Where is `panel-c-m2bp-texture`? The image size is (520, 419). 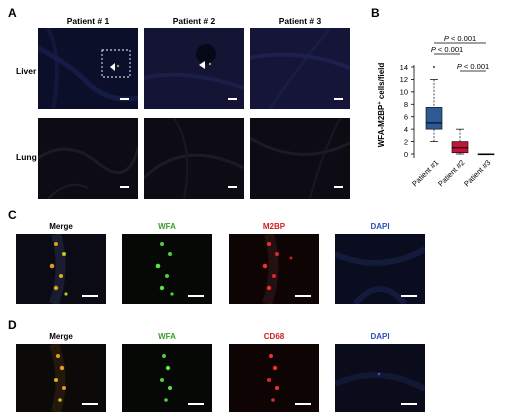
panel-c-m2bp-texture is located at coordinates (277, 269).